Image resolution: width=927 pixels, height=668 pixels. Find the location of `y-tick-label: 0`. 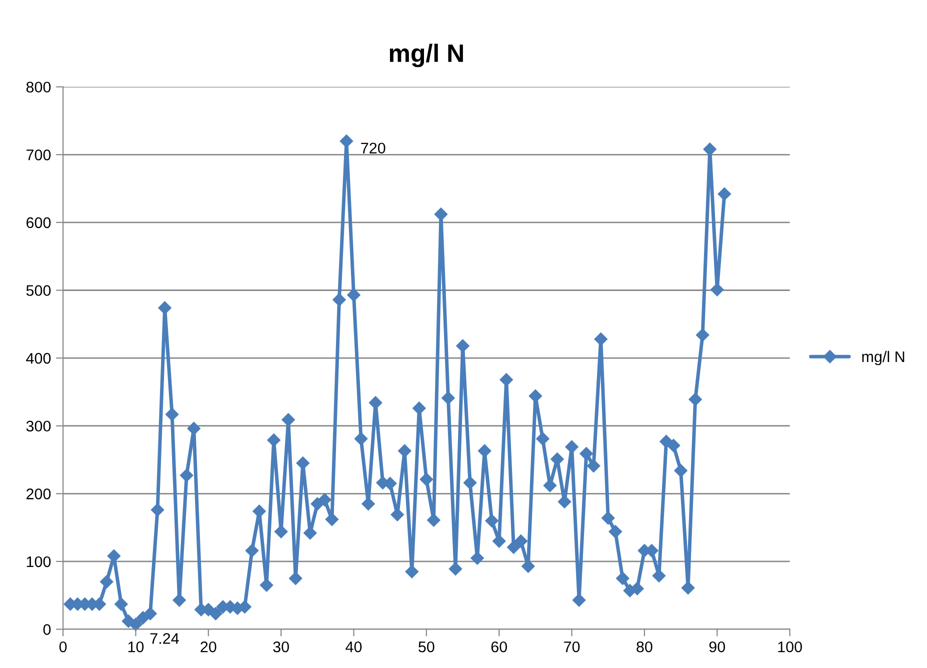

y-tick-label: 0 is located at coordinates (47, 629).